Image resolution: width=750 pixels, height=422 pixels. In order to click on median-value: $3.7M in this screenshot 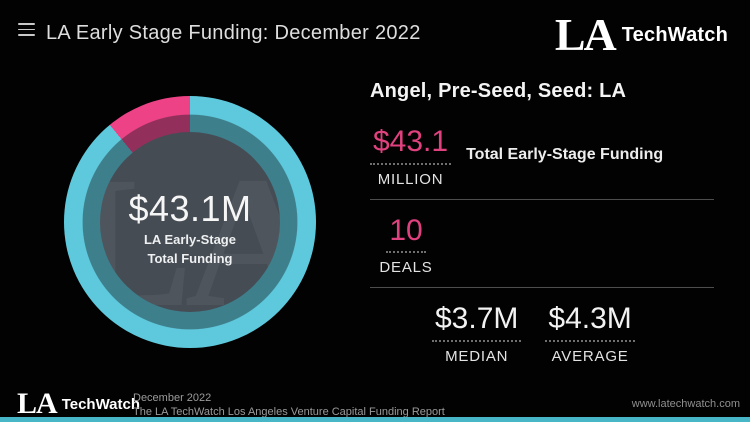, I will do `click(477, 322)`.